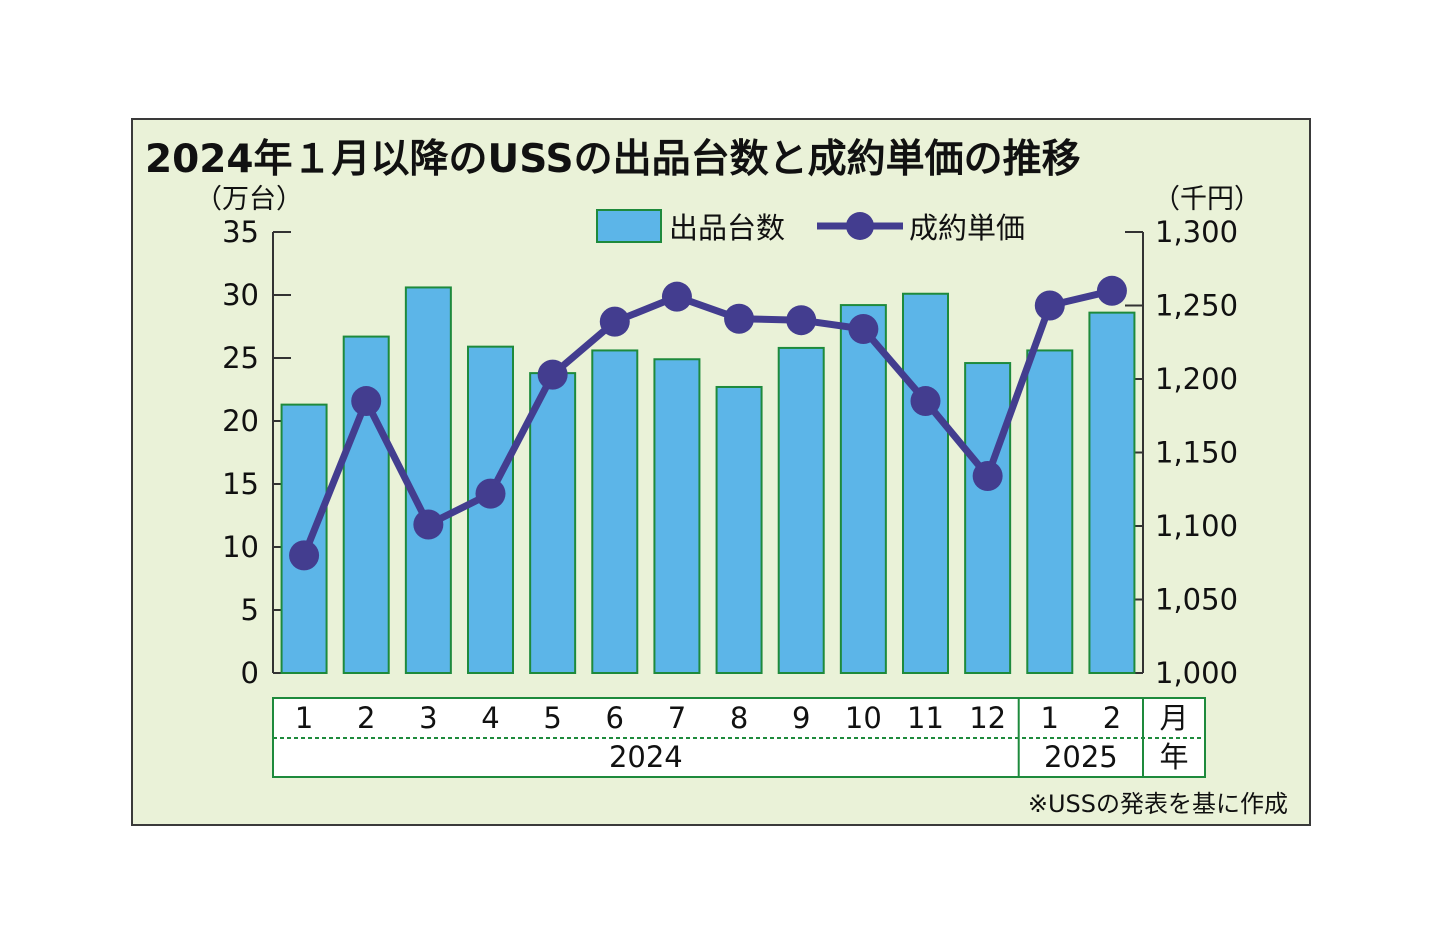 The height and width of the screenshot is (946, 1443). What do you see at coordinates (863, 718) in the screenshot?
I see `month-label: 10` at bounding box center [863, 718].